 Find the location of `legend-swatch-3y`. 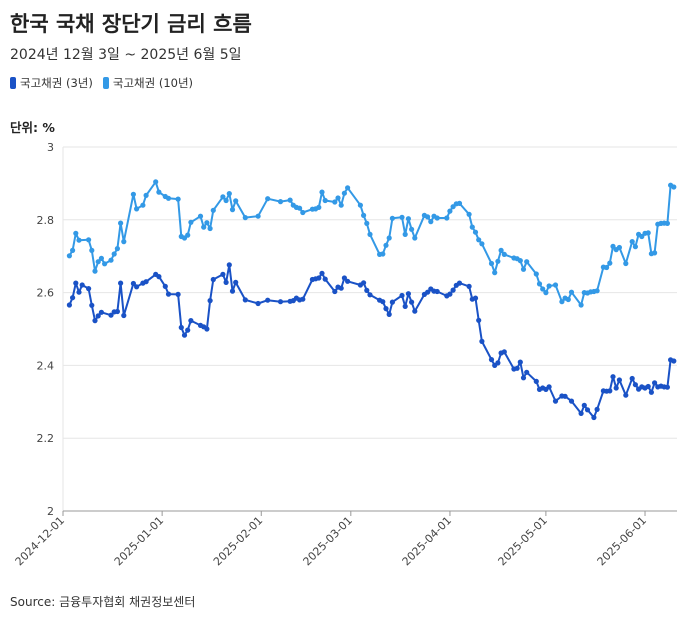

legend-swatch-3y is located at coordinates (13, 83).